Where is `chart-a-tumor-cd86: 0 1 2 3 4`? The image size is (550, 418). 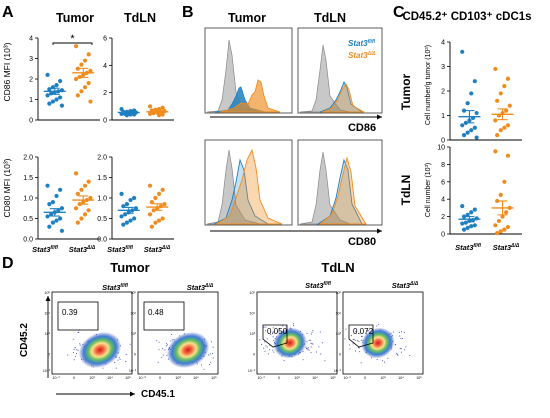
chart-a-tumor-cd86: 0 1 2 3 4 is located at coordinates (64, 80).